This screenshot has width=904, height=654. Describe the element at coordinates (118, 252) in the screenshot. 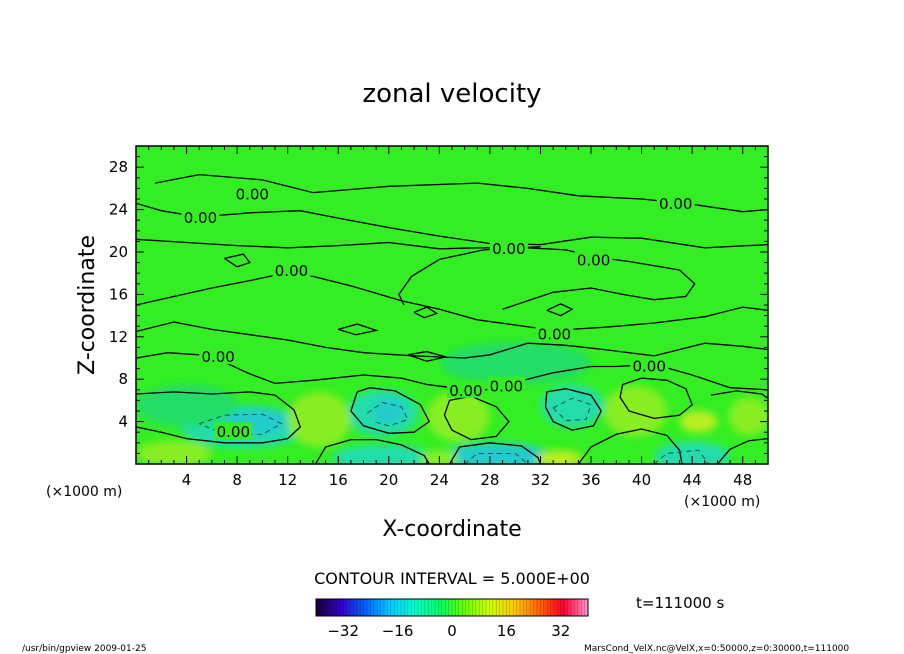

I see `y-tick-label: 20` at that location.